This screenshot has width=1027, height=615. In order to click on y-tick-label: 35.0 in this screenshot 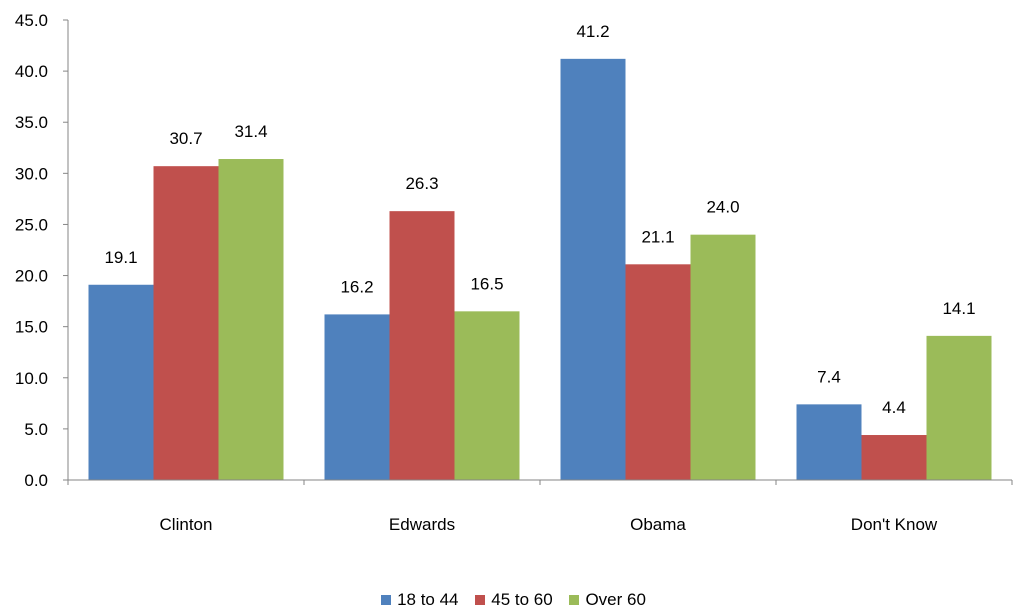, I will do `click(31, 122)`.